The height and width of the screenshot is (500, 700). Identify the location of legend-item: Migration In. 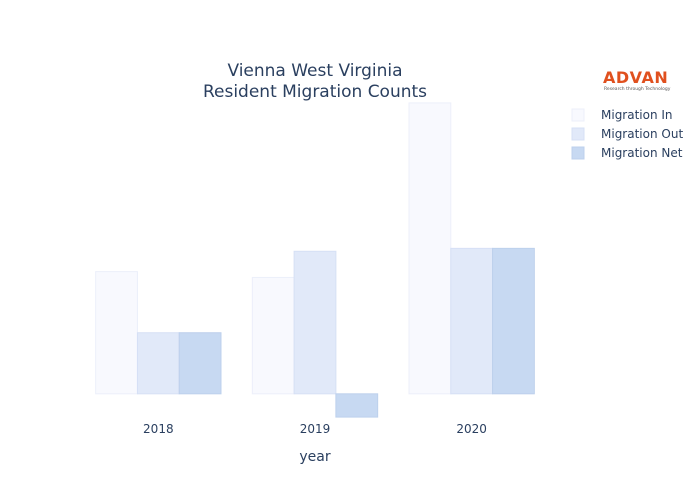
(622, 115).